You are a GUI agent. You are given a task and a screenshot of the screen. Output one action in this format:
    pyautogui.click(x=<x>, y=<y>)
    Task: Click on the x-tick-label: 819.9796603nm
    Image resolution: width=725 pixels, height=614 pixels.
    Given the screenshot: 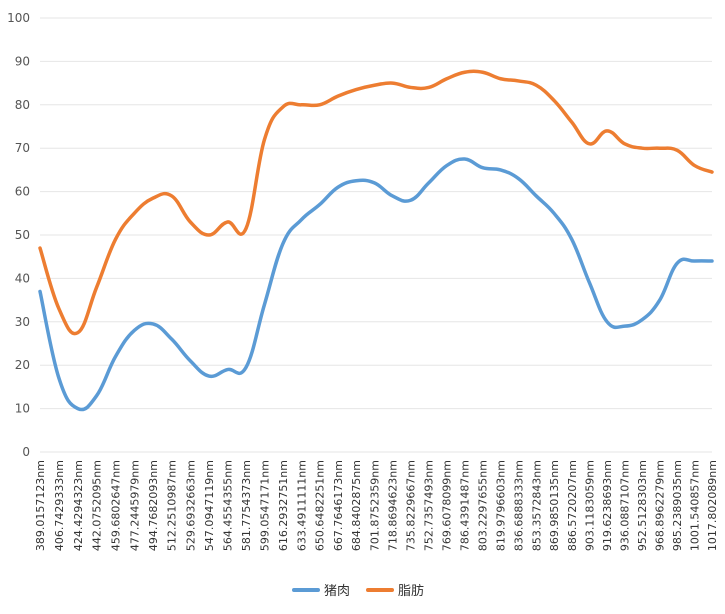 What is the action you would take?
    pyautogui.click(x=501, y=505)
    